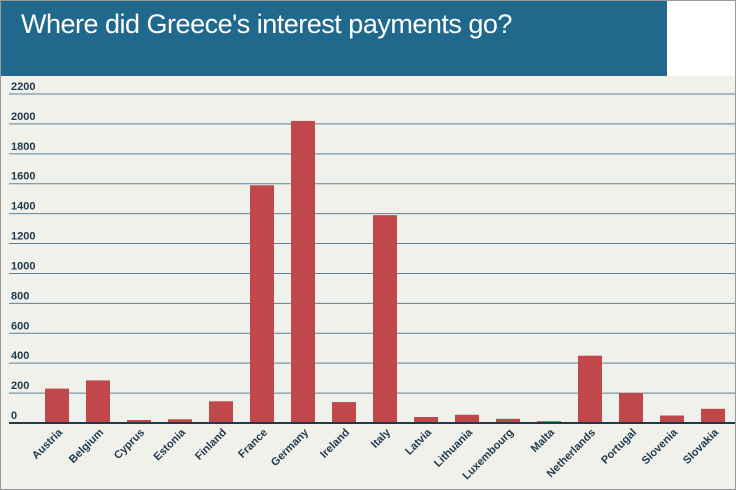  I want to click on y-tick-label: 2200, so click(23, 87).